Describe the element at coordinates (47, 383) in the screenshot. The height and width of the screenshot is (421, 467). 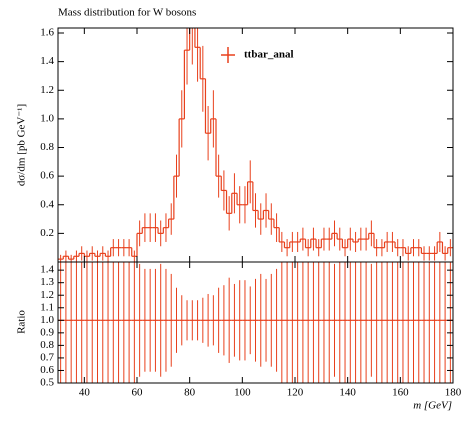
I see `y-tick-label: 0.5` at that location.